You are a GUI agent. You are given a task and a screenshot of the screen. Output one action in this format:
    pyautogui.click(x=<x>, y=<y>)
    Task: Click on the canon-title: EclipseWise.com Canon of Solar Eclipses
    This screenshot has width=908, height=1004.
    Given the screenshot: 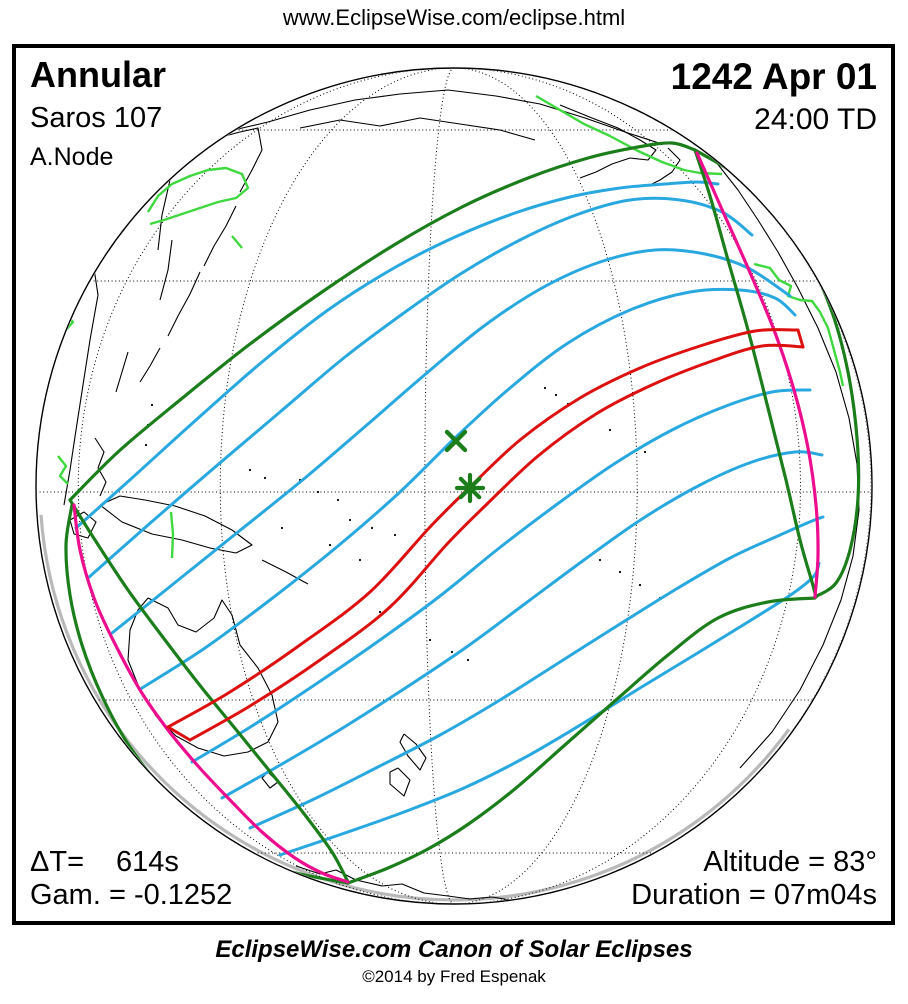 What is the action you would take?
    pyautogui.click(x=454, y=949)
    